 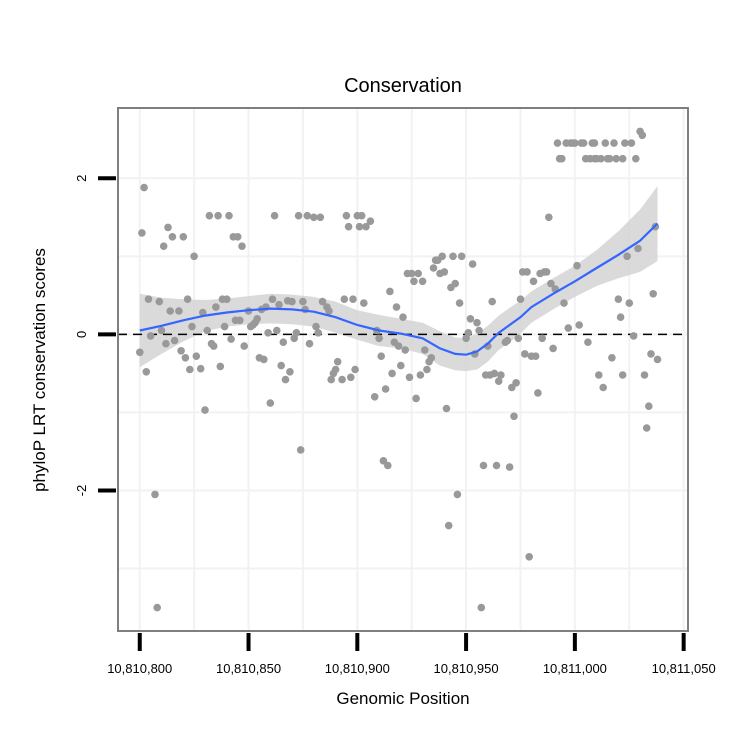 I want to click on chart-title: Conservation, so click(x=403, y=86).